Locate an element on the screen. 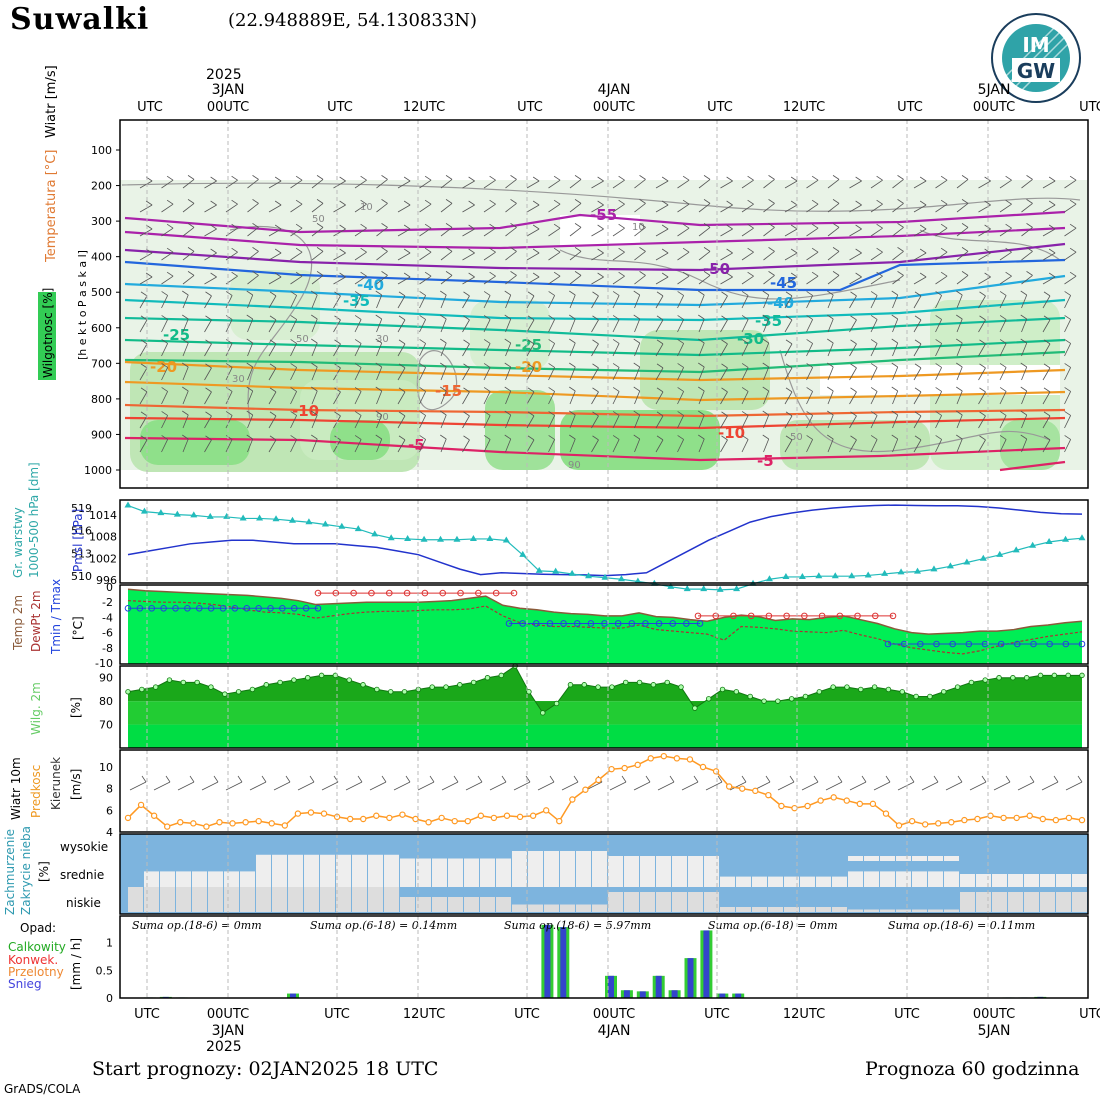 Image resolution: width=1100 pixels, height=1100 pixels. top-axis-date: 4JAN is located at coordinates (614, 90).